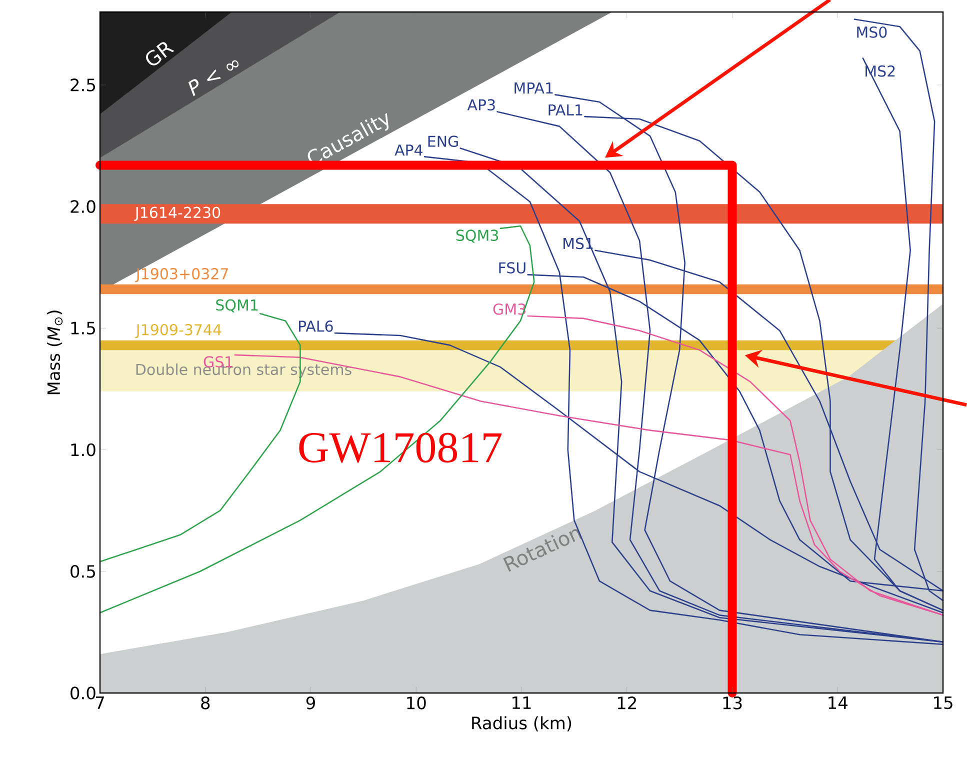 The image size is (967, 768). I want to click on x-tick-label: 9, so click(310, 703).